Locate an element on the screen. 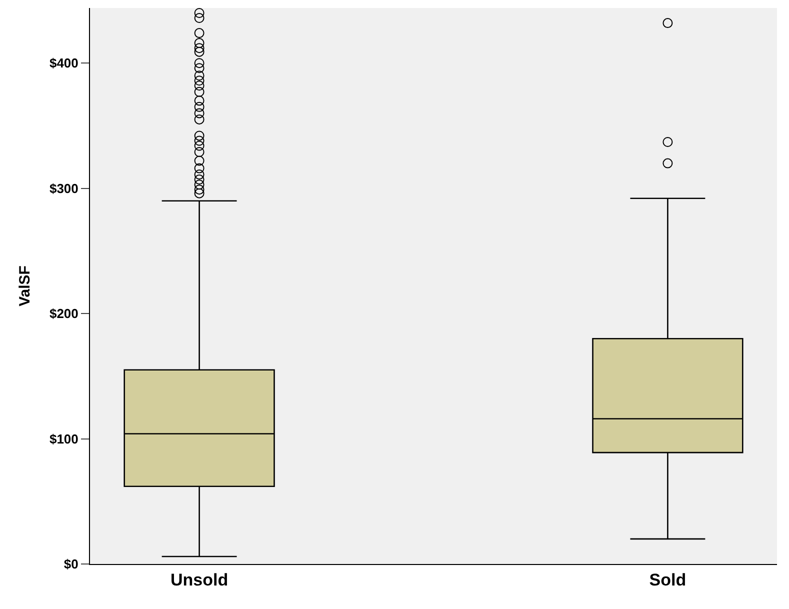 The image size is (789, 609). x-tick-label: Sold is located at coordinates (667, 580).